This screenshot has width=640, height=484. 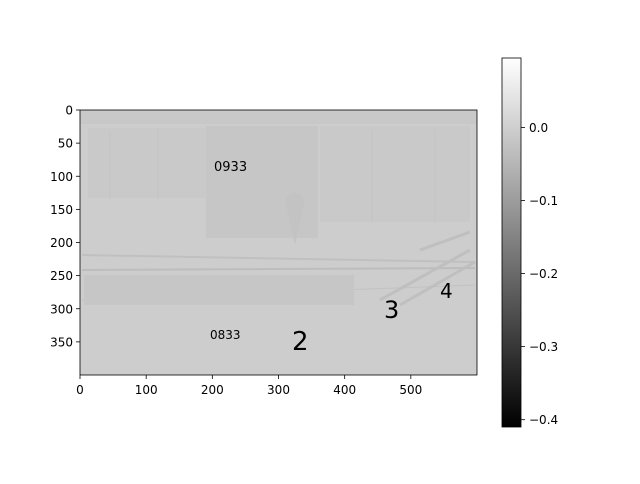 I want to click on y-axis: 0 50 100 150 200 250 300 350, so click(x=65, y=226).